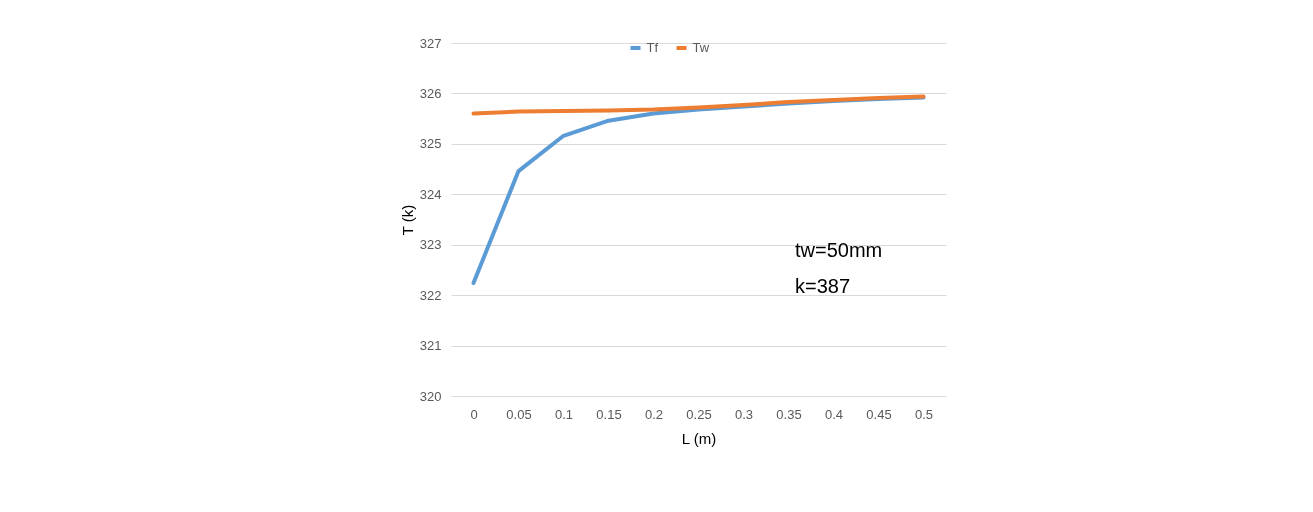 The image size is (1313, 512). Describe the element at coordinates (407, 220) in the screenshot. I see `y-axis-title: T (k)` at that location.